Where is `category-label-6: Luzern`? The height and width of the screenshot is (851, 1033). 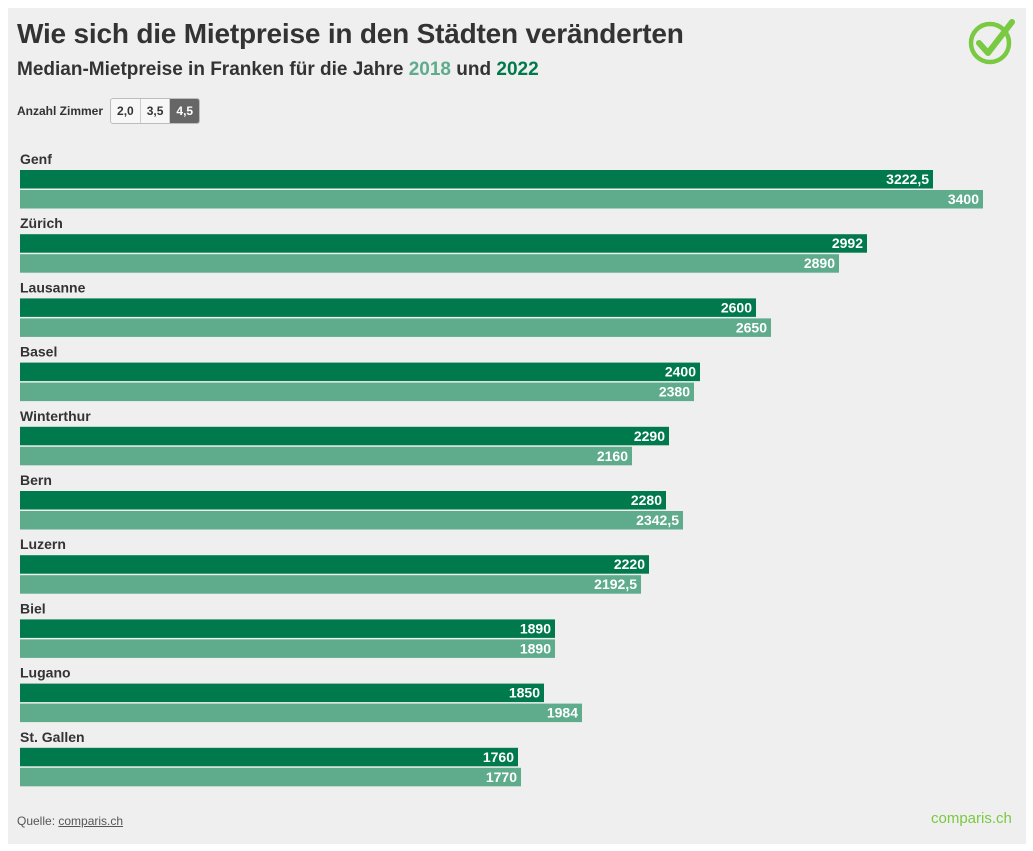 category-label-6: Luzern is located at coordinates (43, 544).